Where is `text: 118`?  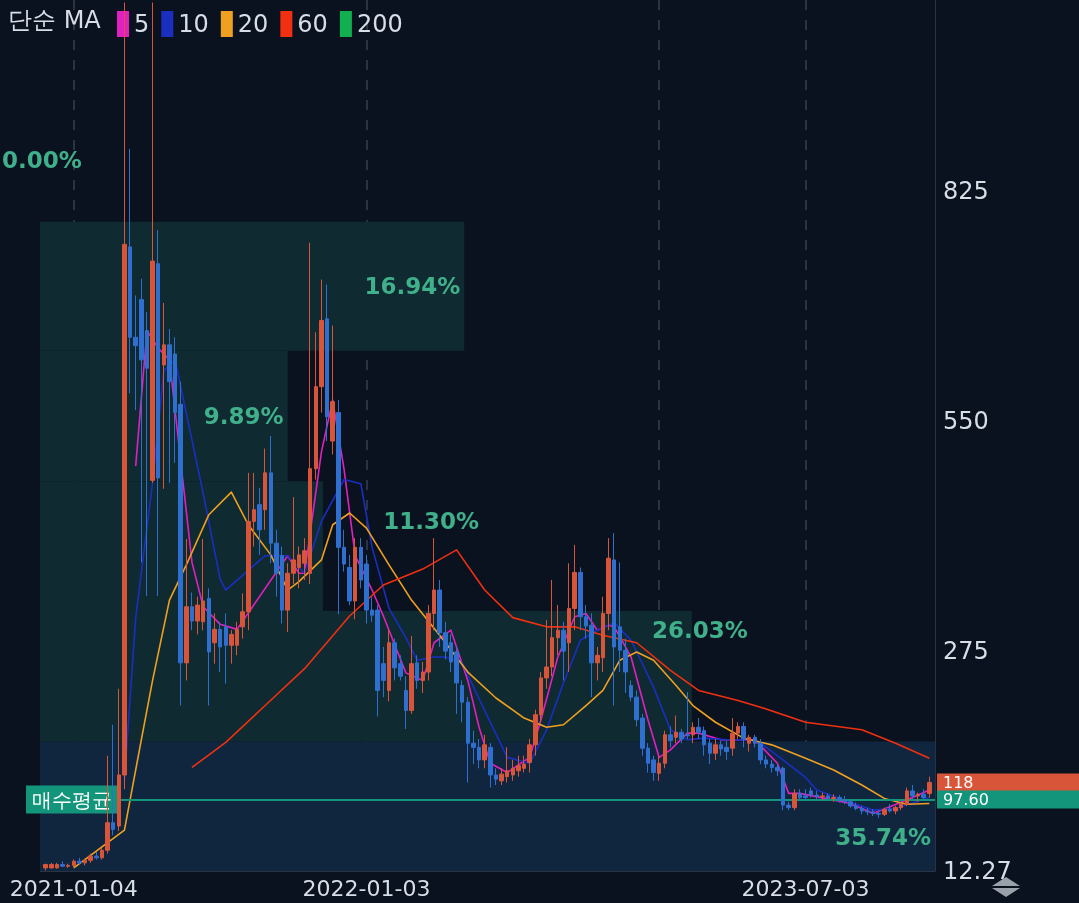 text: 118 is located at coordinates (958, 783).